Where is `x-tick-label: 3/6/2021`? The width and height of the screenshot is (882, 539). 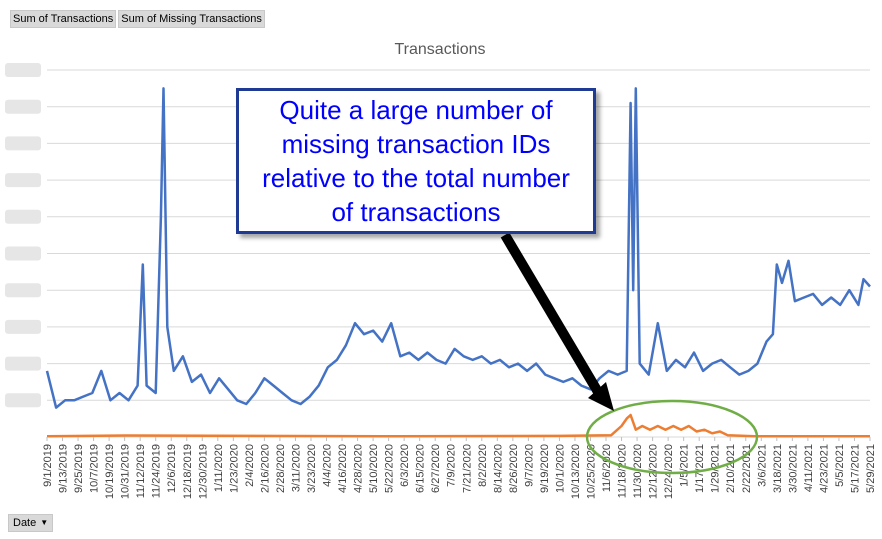
x-tick-label: 3/6/2021 is located at coordinates (762, 465).